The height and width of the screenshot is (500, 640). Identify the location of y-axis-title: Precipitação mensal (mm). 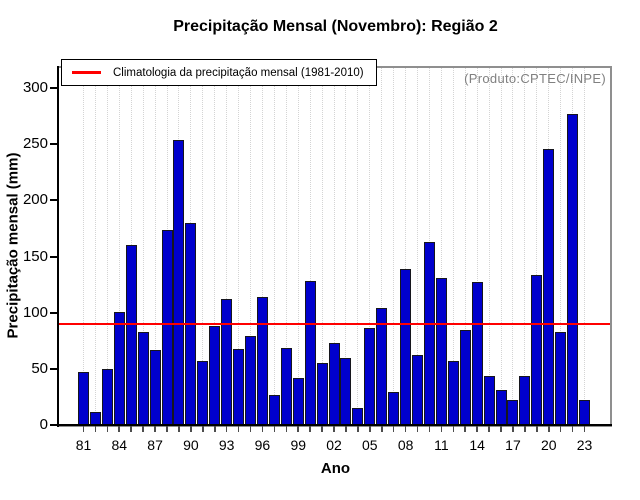
(13, 245).